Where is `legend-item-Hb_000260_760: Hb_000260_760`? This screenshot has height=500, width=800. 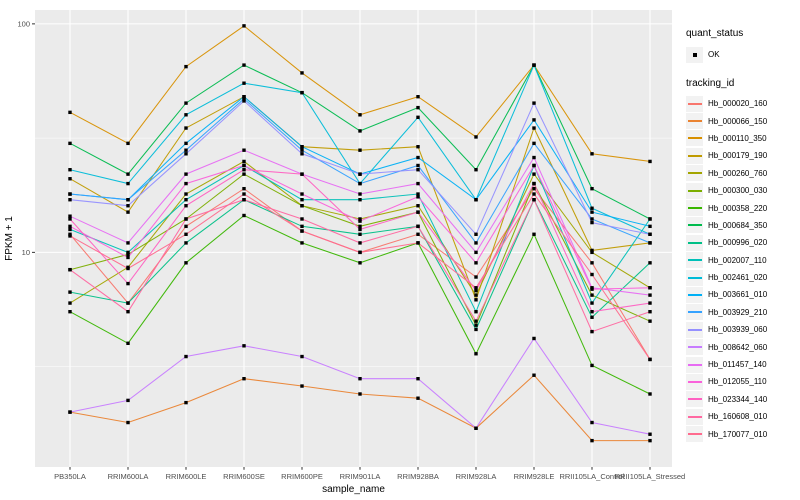
legend-item-Hb_000260_760: Hb_000260_760 is located at coordinates (742, 173).